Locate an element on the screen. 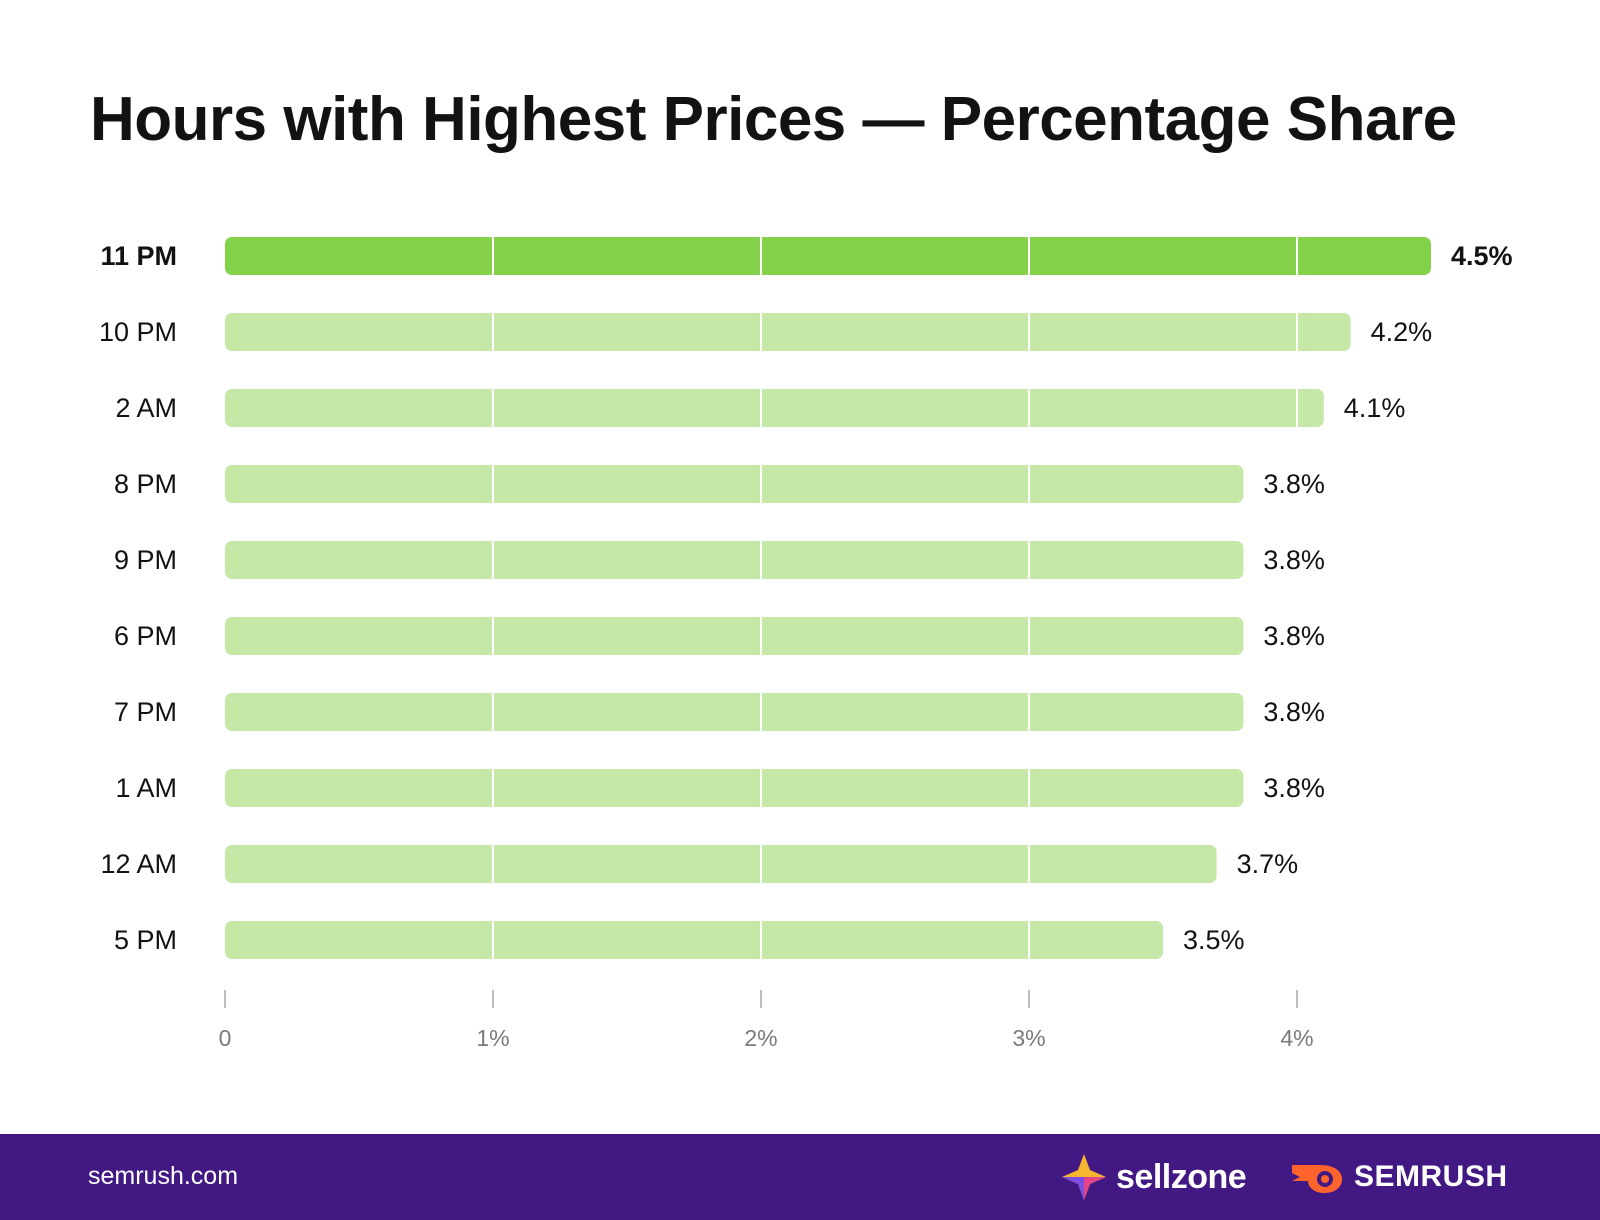 This screenshot has width=1600, height=1220. semrush-logo: SEMRUSH is located at coordinates (1399, 1177).